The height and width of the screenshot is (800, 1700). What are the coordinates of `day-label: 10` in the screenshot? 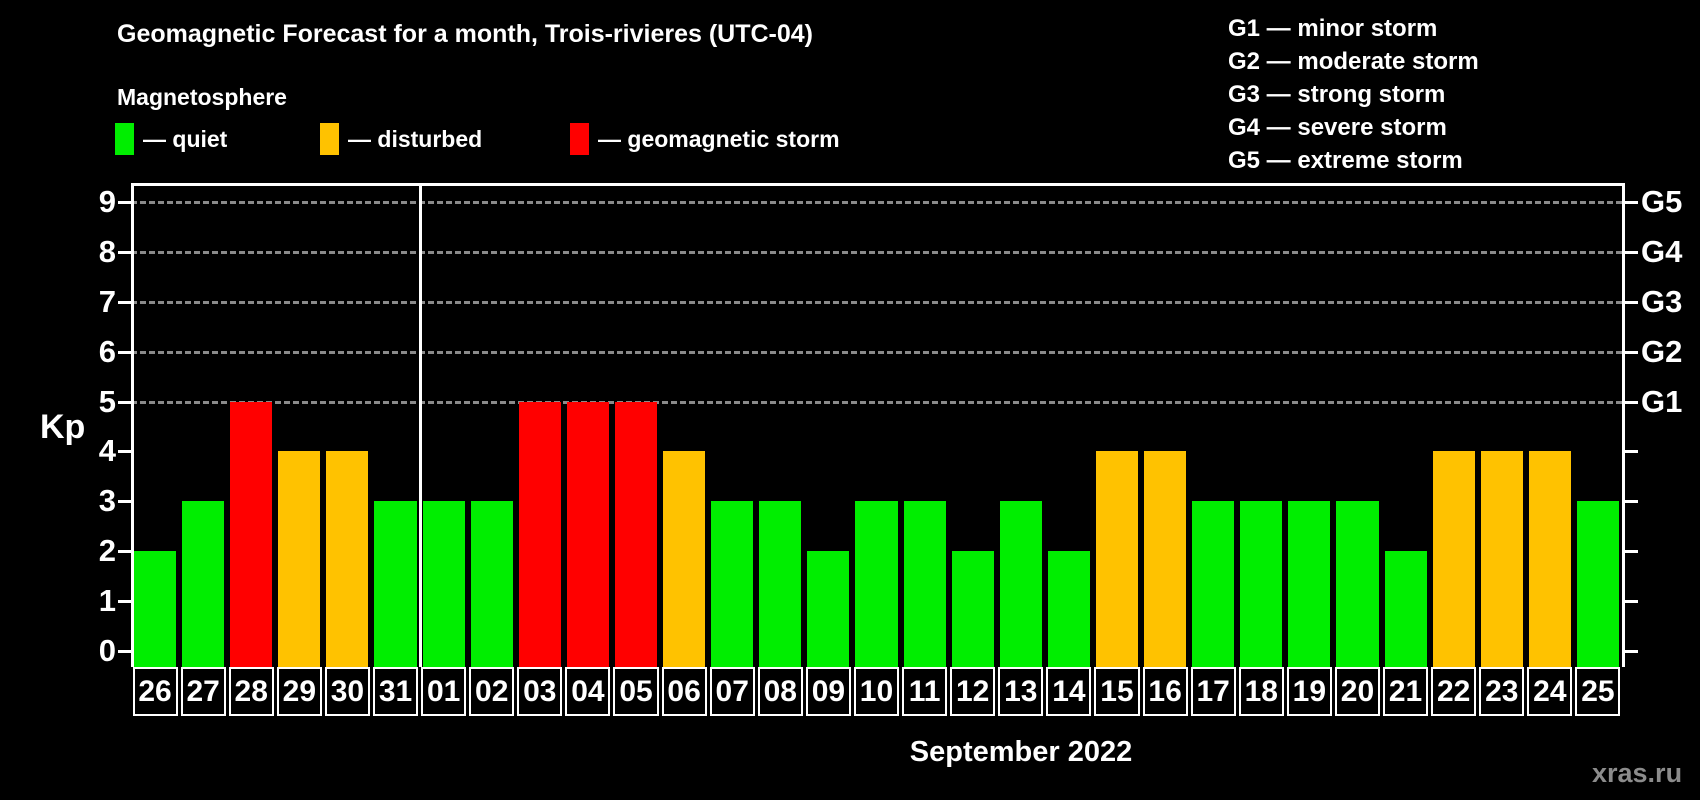 It's located at (876, 691).